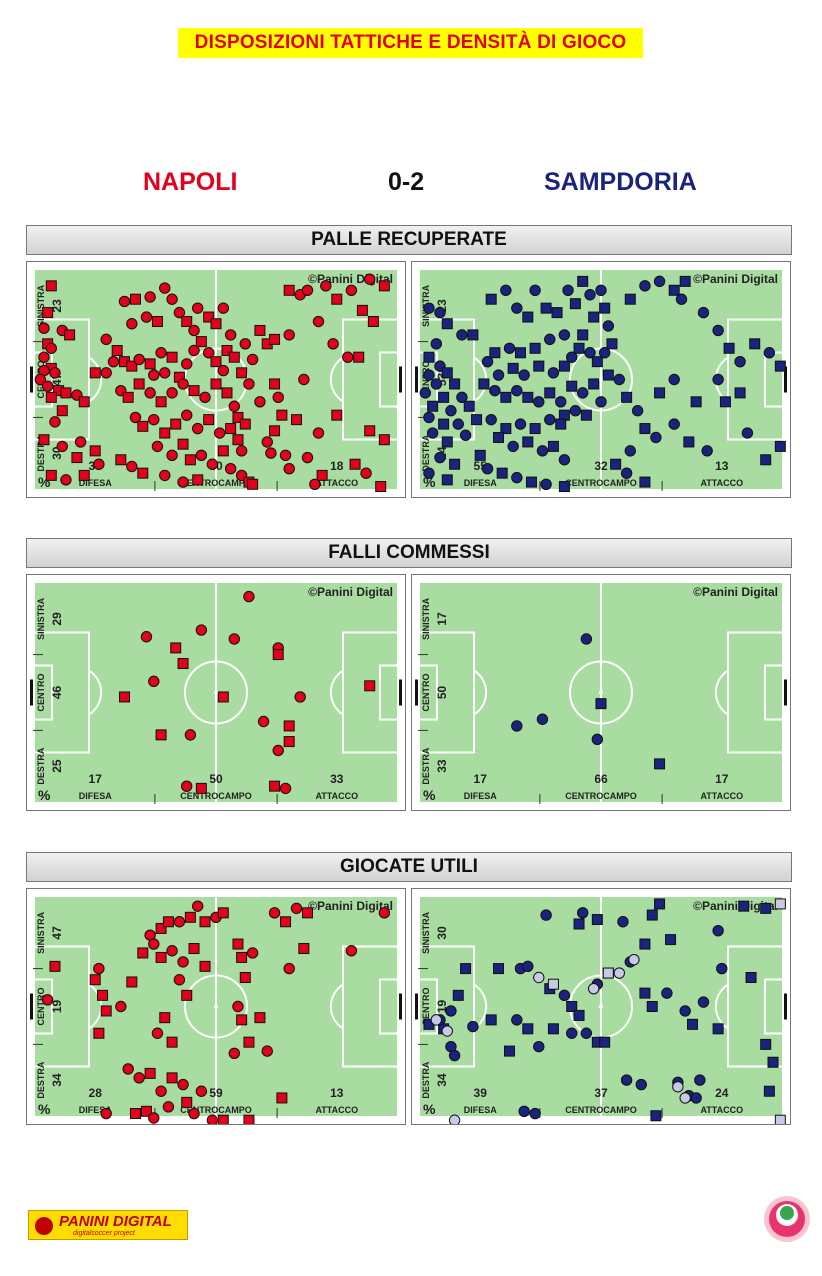 Image resolution: width=822 pixels, height=1276 pixels. I want to click on center-circle, so click(216, 1006).